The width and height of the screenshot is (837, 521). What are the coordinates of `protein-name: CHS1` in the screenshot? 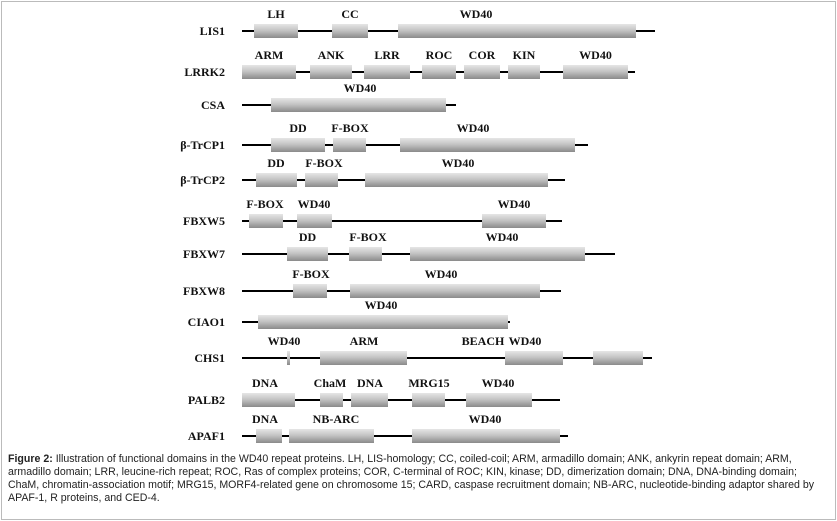 It's located at (209, 358).